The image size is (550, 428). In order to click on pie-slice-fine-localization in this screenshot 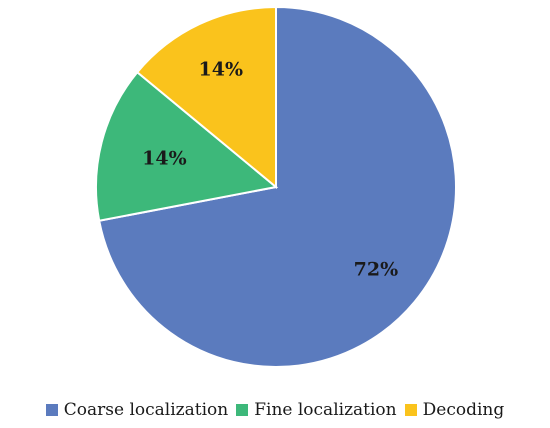, I will do `click(187, 146)`.